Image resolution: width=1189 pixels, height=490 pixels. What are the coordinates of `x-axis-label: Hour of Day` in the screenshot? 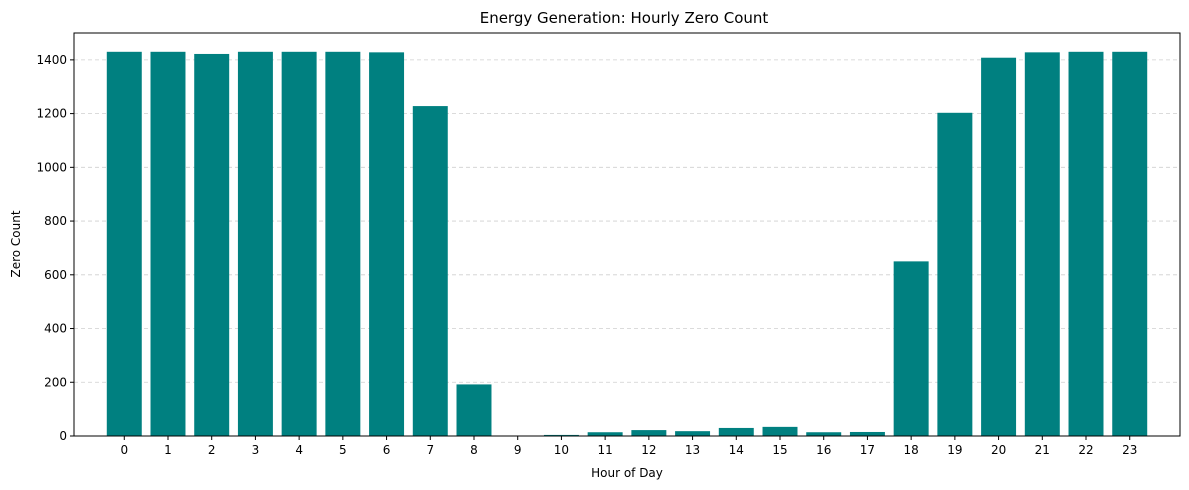 It's located at (627, 473).